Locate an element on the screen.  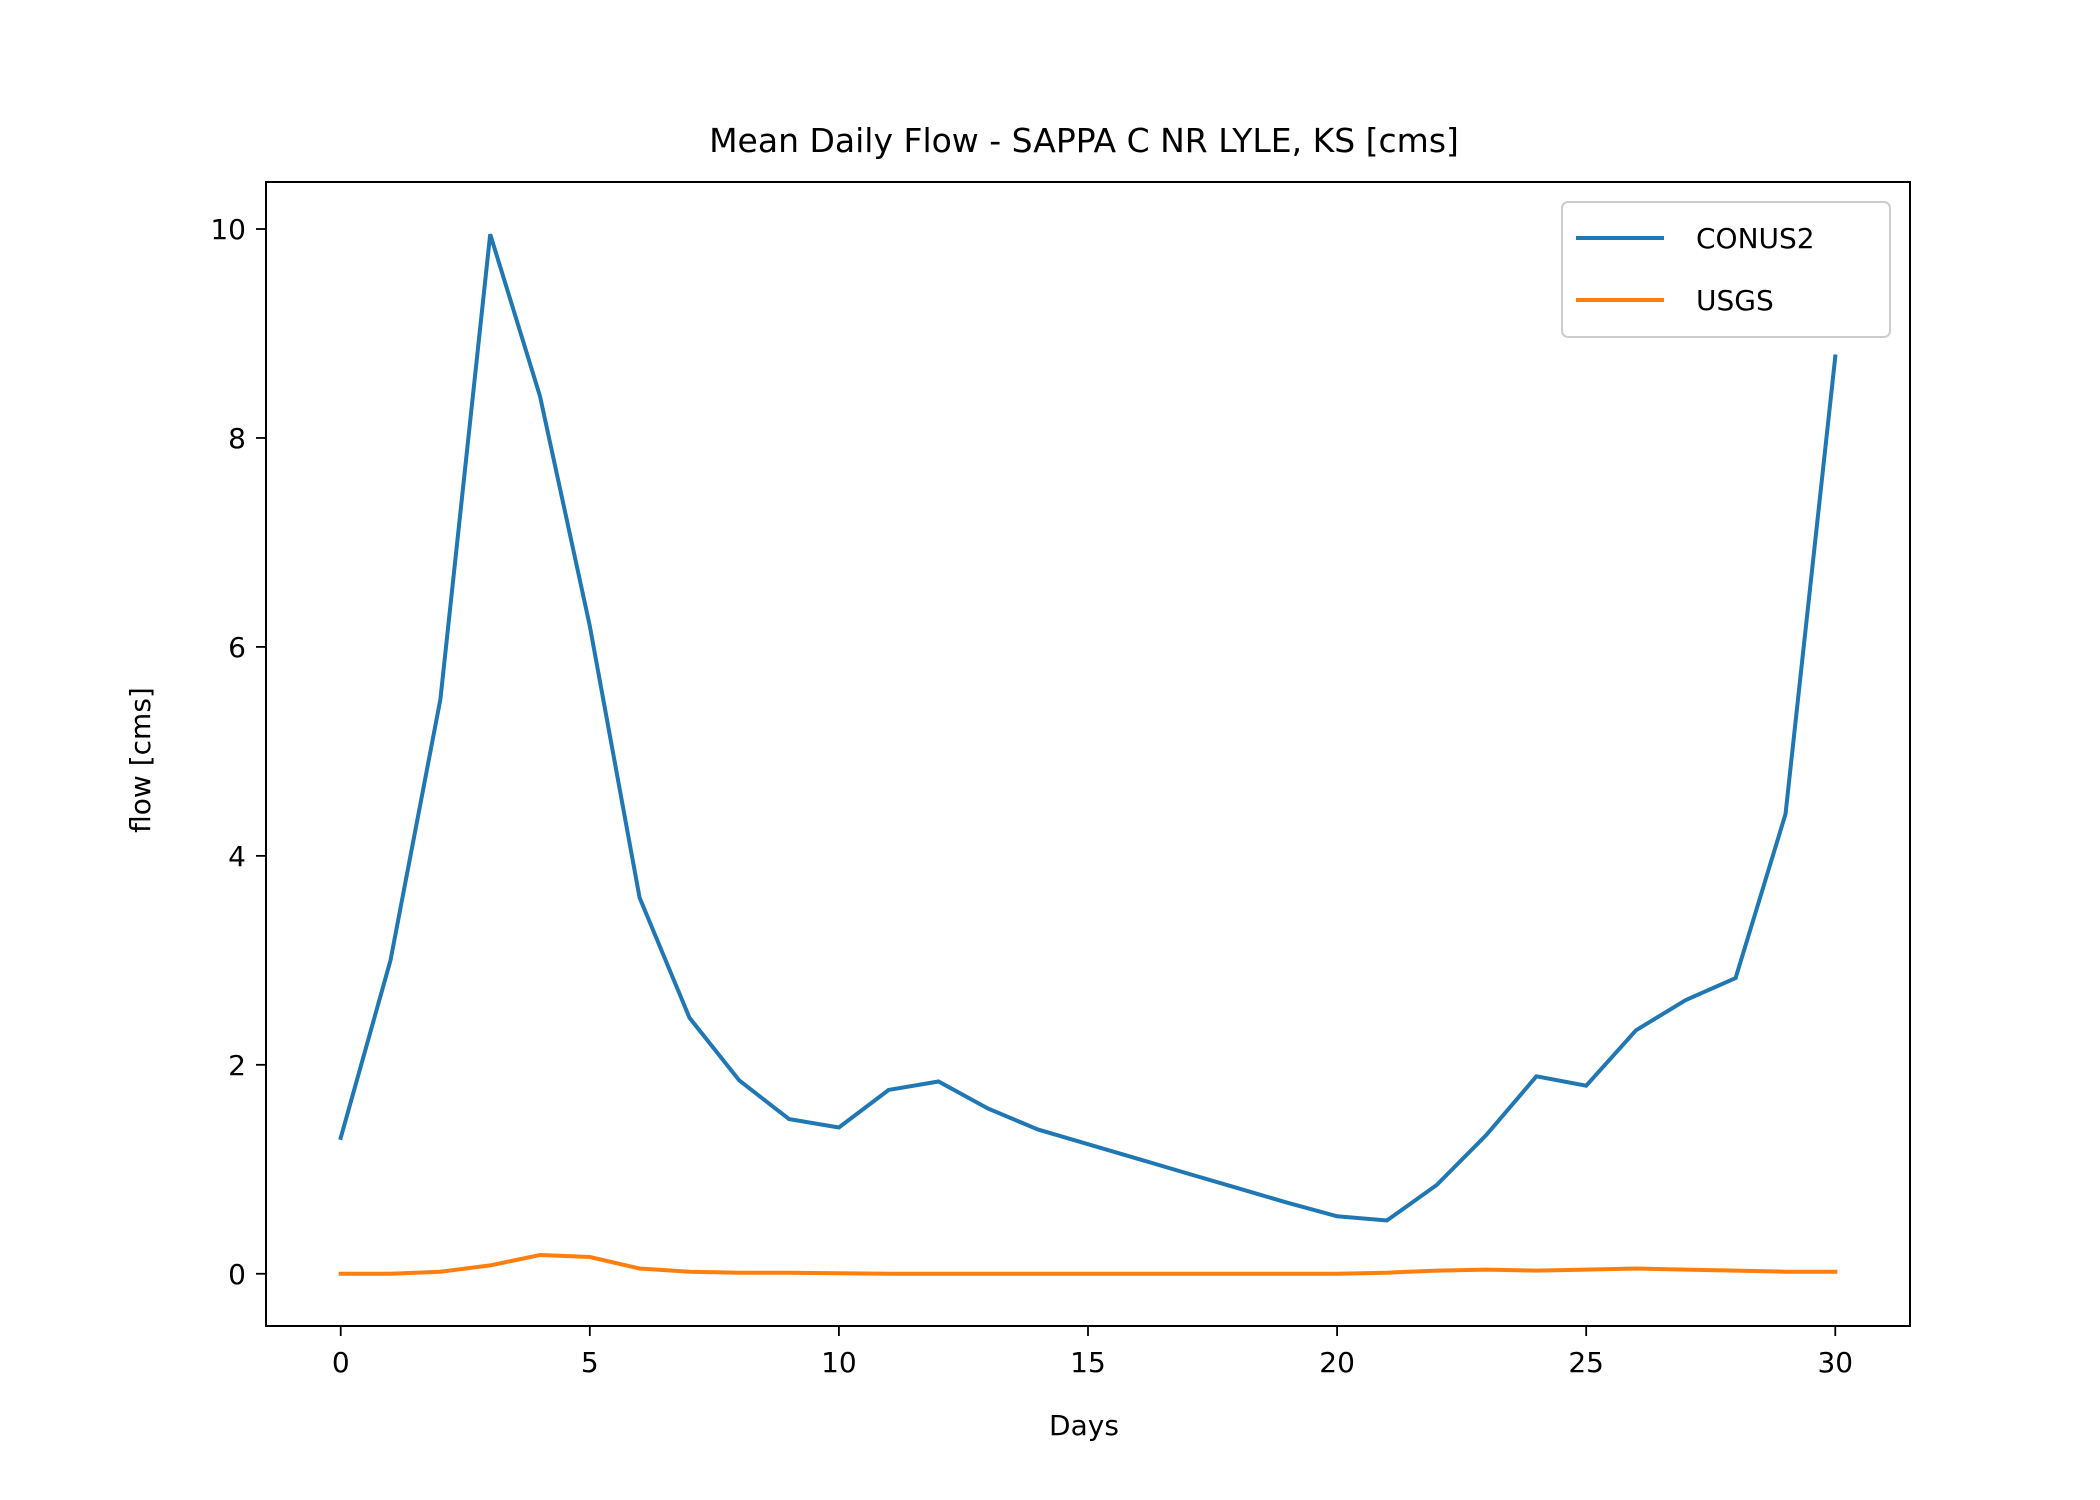
y-tick-label: 2 is located at coordinates (237, 1065).